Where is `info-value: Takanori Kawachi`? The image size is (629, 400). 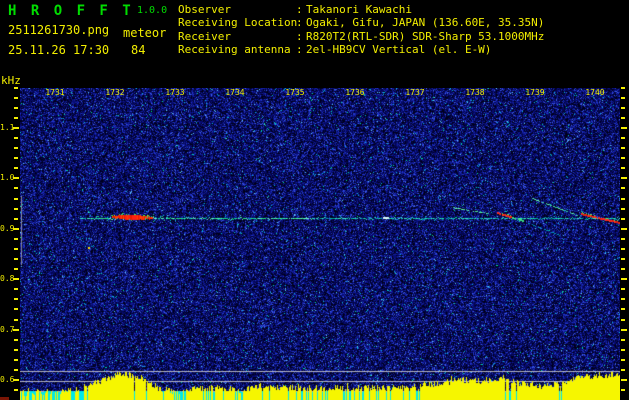
info-value: Takanori Kawachi is located at coordinates (359, 9).